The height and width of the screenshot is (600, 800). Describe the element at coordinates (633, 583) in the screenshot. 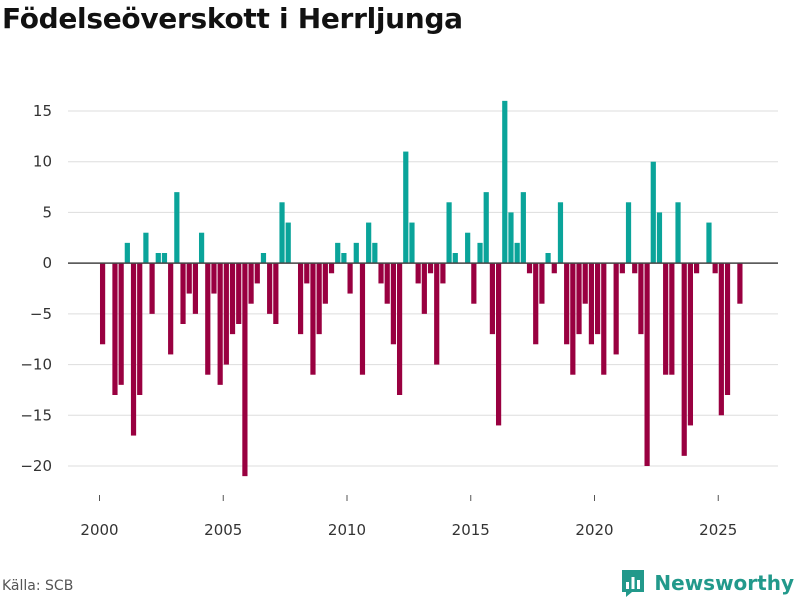

I see `newsworthy-logo-icon` at that location.